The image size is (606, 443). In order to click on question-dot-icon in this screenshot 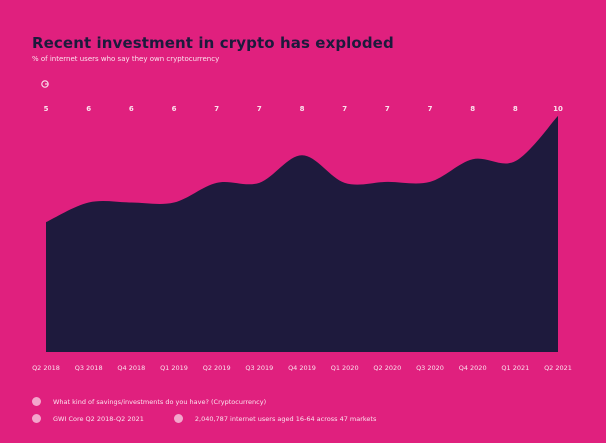, I will do `click(36, 401)`.